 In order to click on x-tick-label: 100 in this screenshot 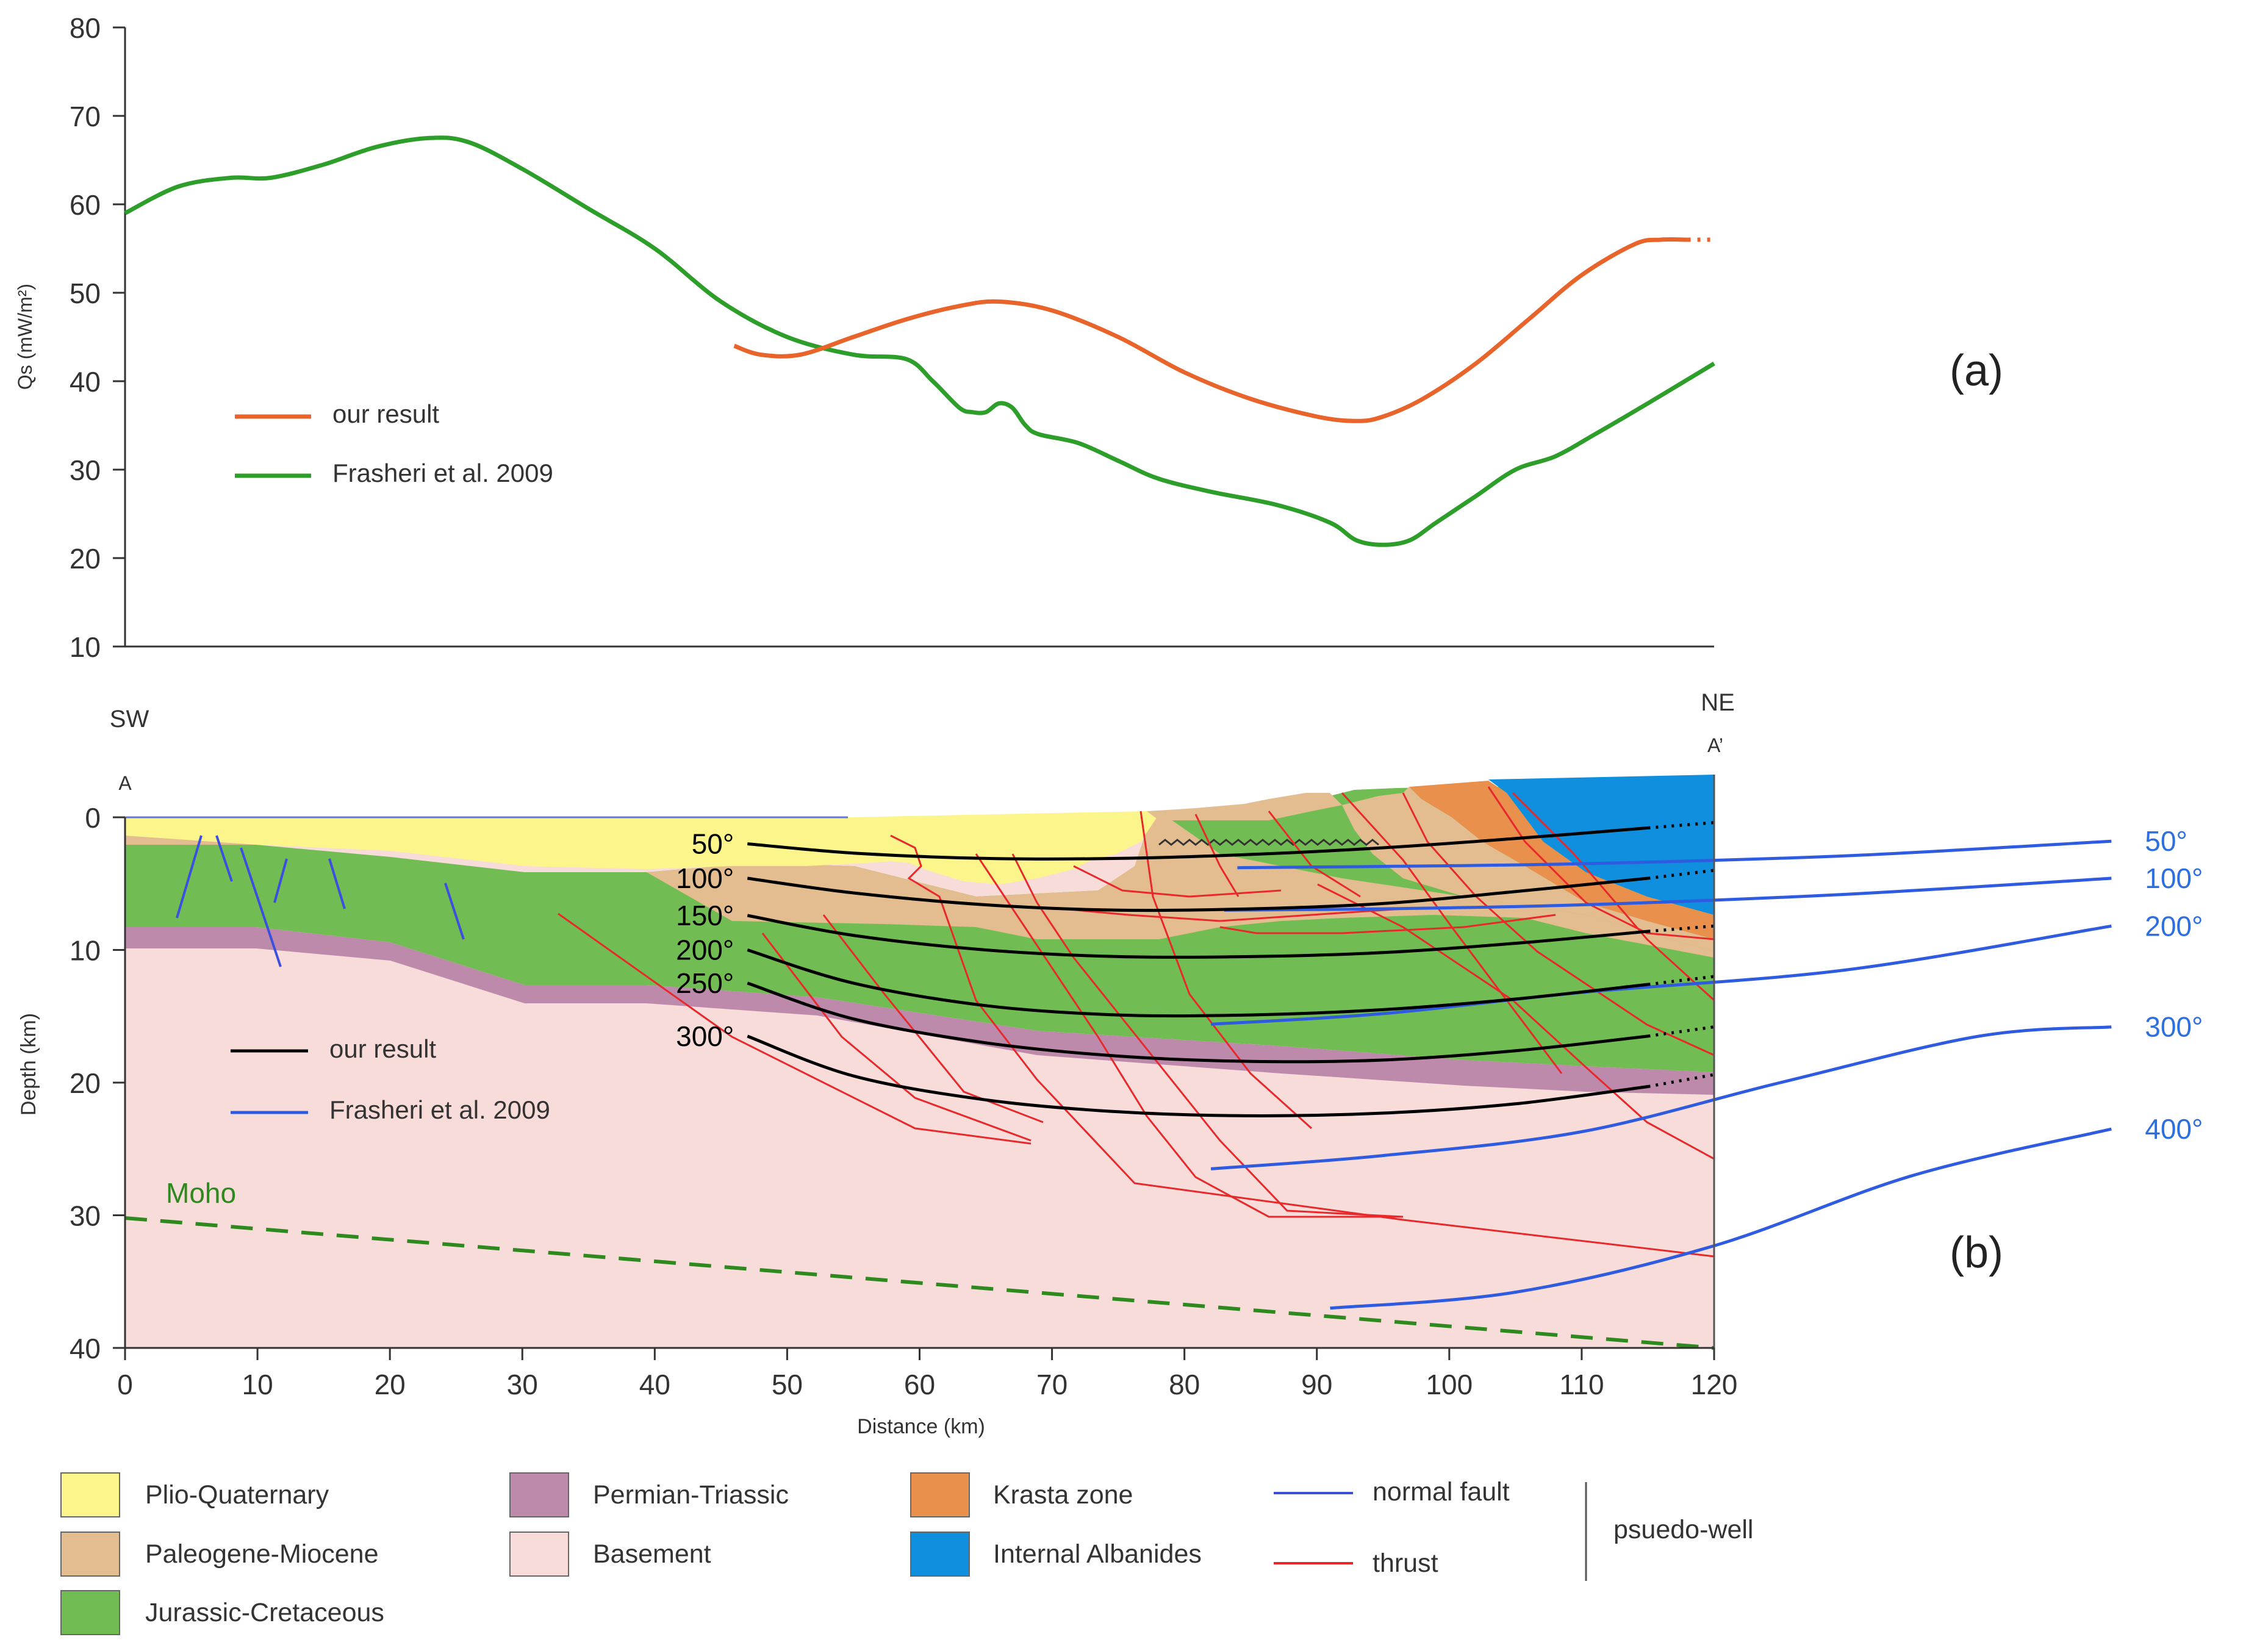, I will do `click(1449, 1384)`.